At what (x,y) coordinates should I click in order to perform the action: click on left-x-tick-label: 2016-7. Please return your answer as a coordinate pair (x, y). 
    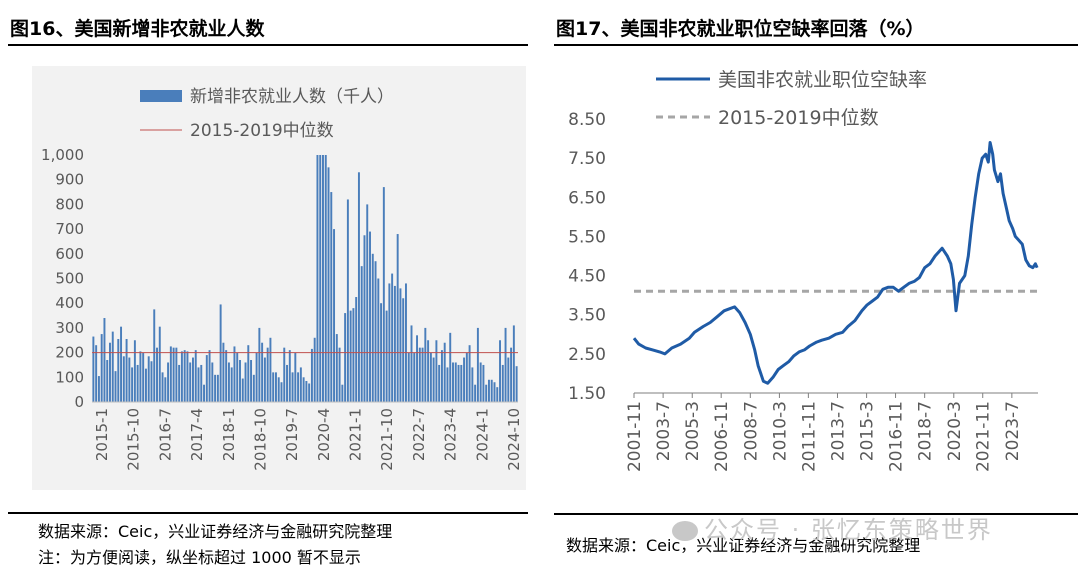
    Looking at the image, I should click on (165, 434).